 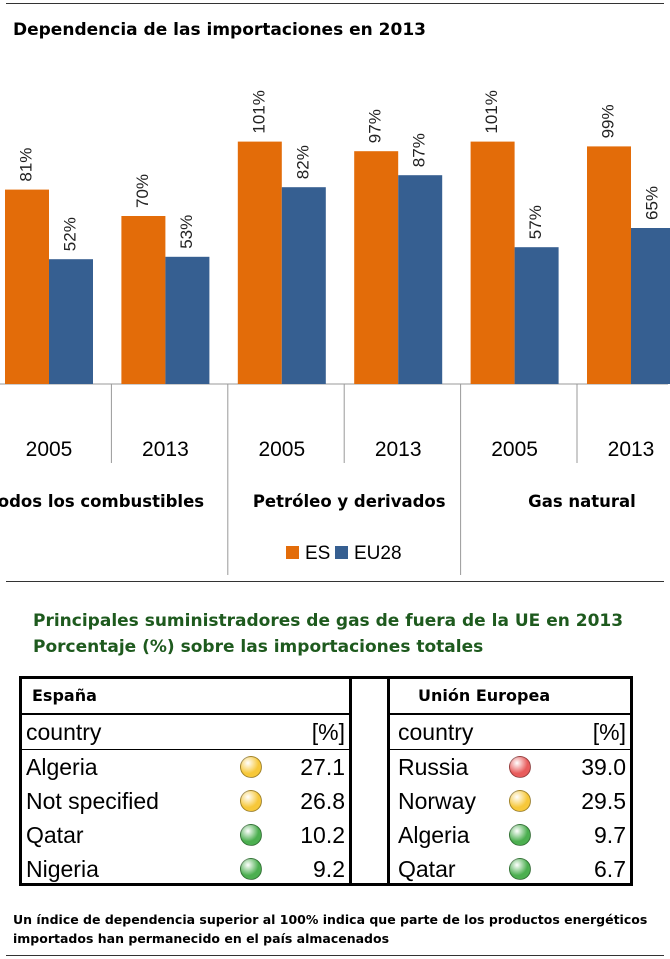 What do you see at coordinates (335, 955) in the screenshot?
I see `bottom-rule` at bounding box center [335, 955].